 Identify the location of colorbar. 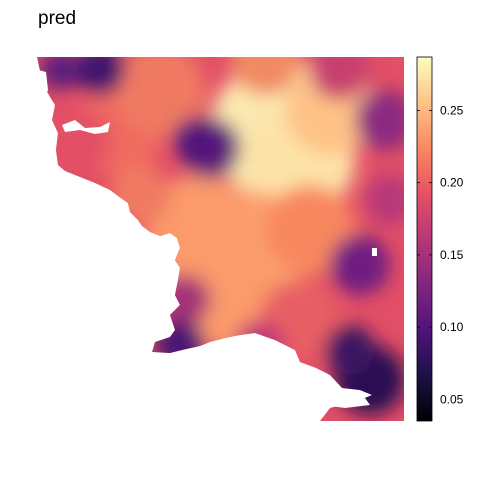
(424, 239).